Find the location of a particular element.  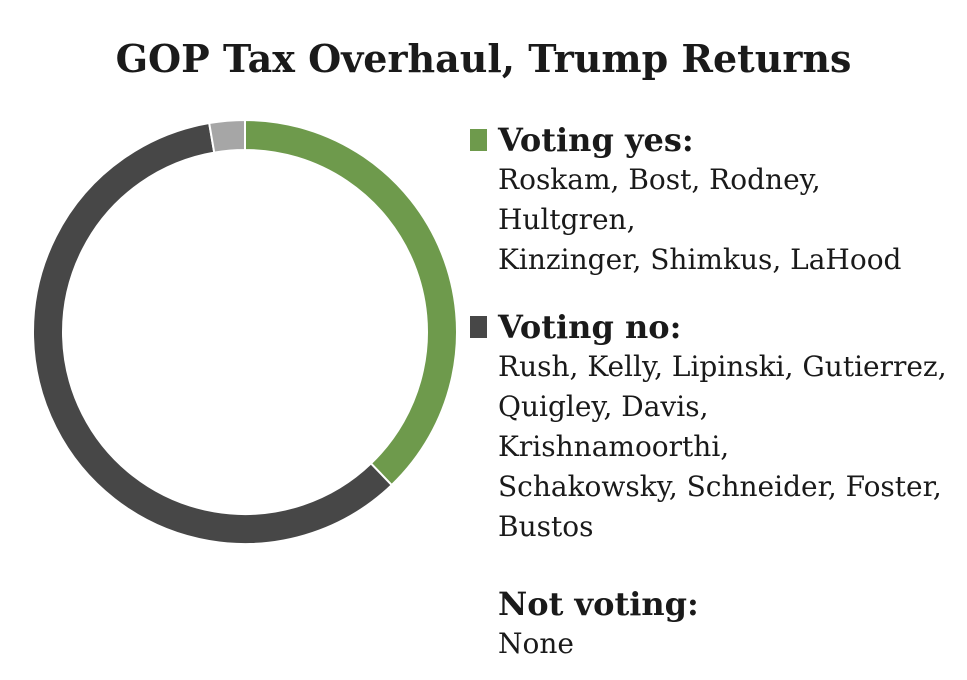

voting-no-label: Voting no: is located at coordinates (590, 327).